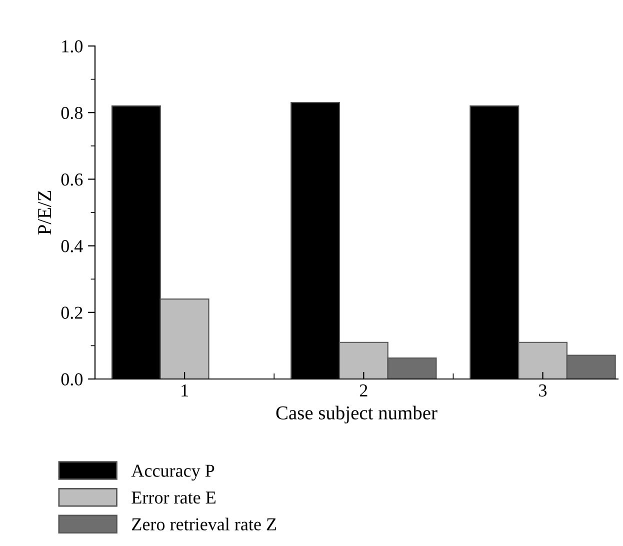 The width and height of the screenshot is (623, 546). Describe the element at coordinates (72, 46) in the screenshot. I see `y-tick-label: 1.0` at that location.